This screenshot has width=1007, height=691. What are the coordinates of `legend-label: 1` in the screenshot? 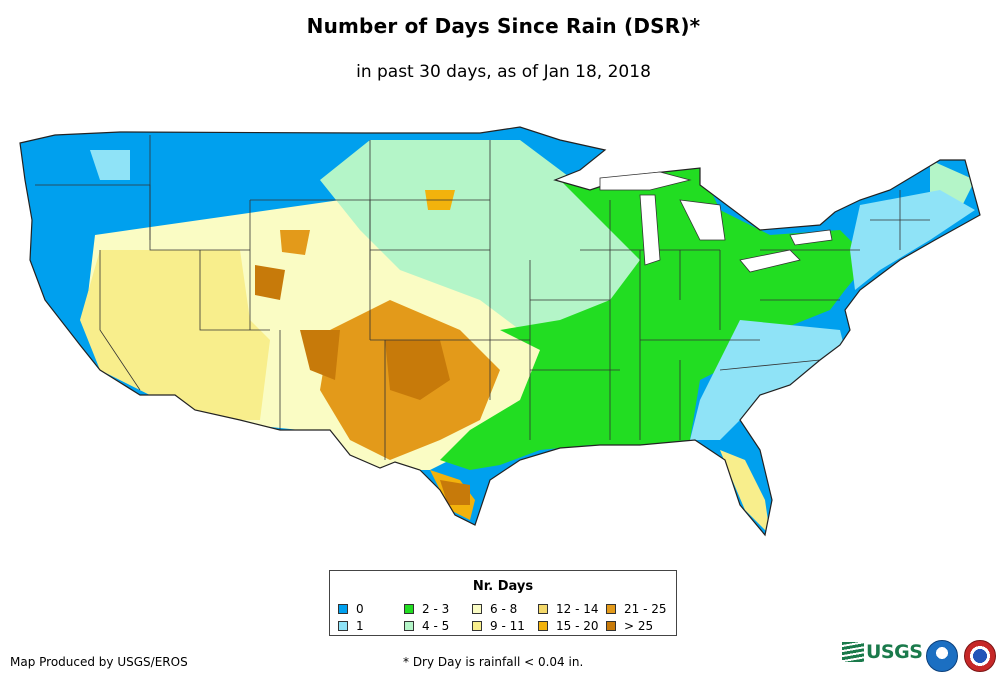 It's located at (360, 626).